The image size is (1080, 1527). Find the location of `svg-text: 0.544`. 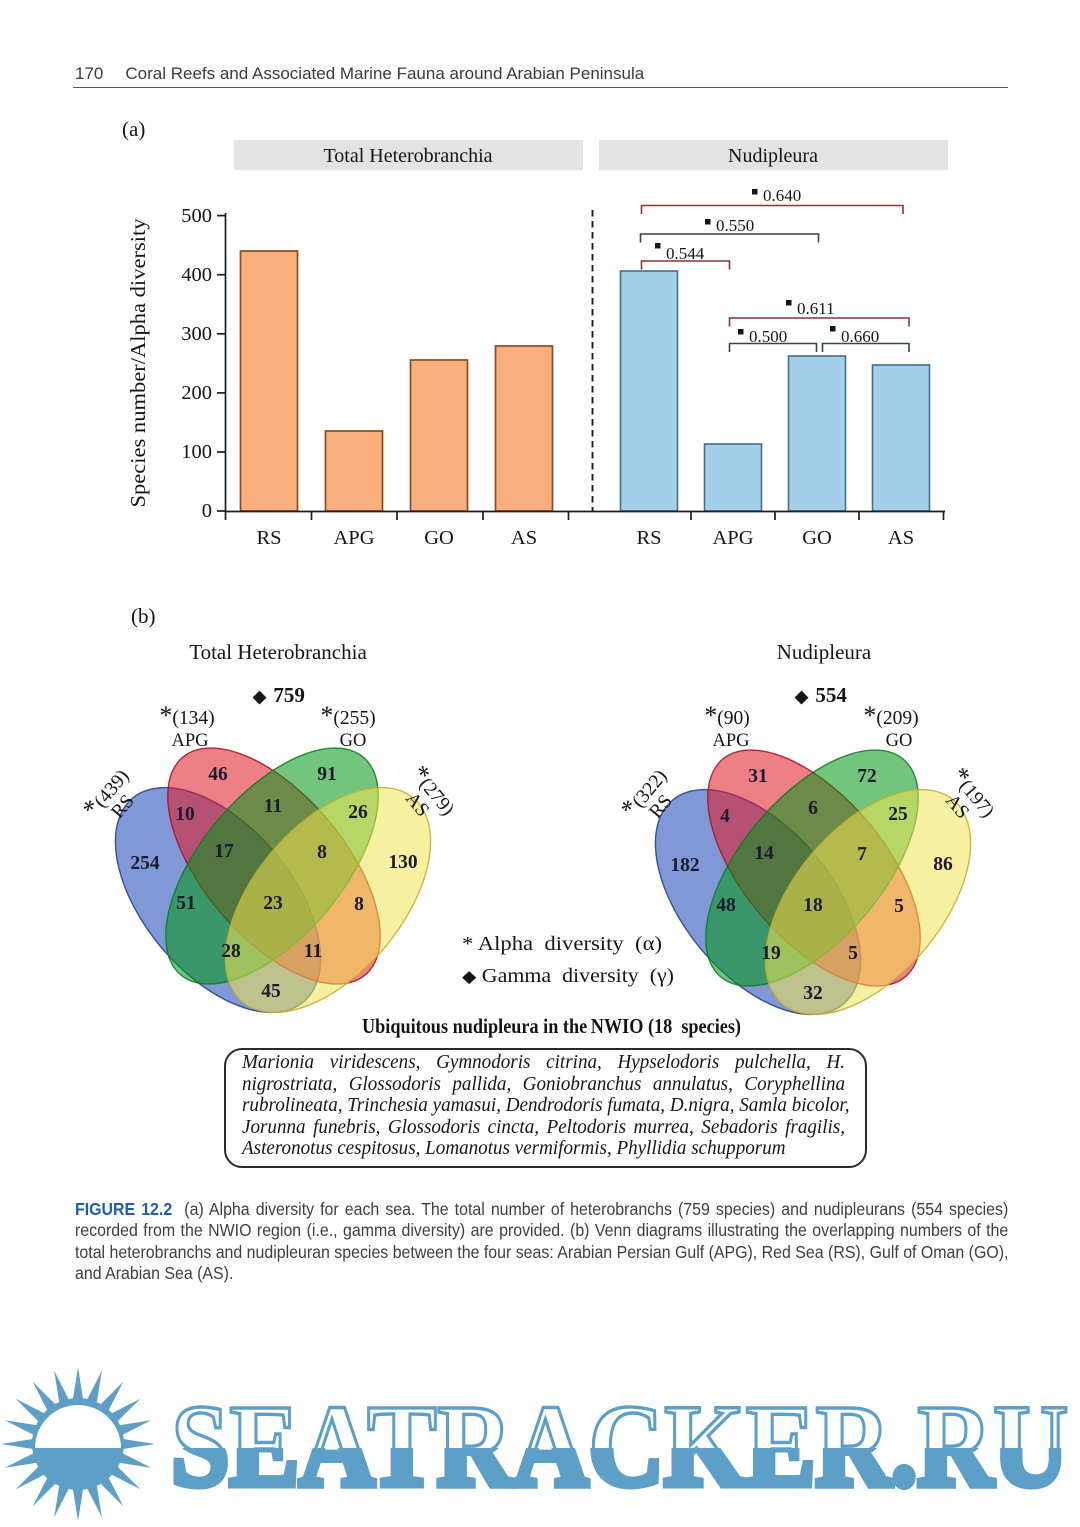

svg-text: 0.544 is located at coordinates (685, 253).